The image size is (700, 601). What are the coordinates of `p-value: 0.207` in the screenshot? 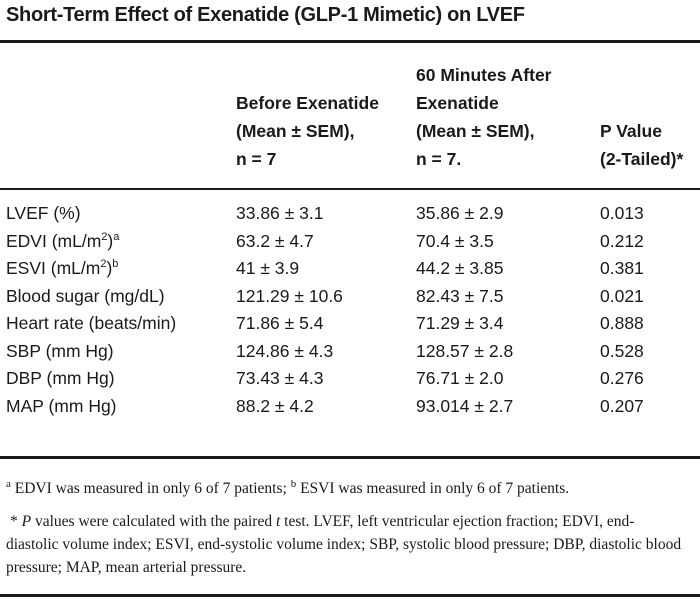 It's located at (622, 405).